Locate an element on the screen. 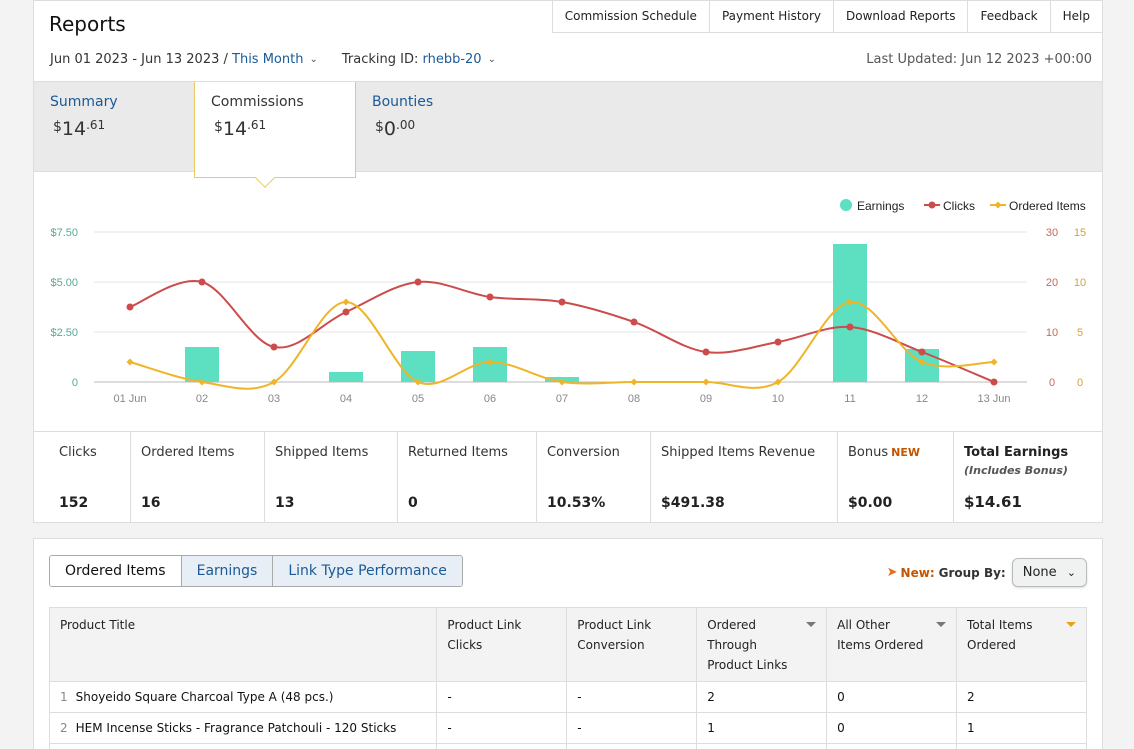 The height and width of the screenshot is (749, 1134). cell-ordered-through: 1 is located at coordinates (762, 728).